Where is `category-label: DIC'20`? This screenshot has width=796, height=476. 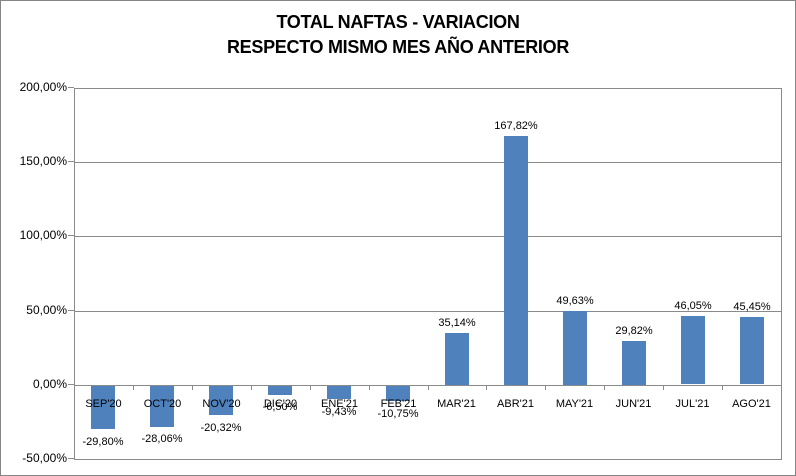 category-label: DIC'20 is located at coordinates (280, 404).